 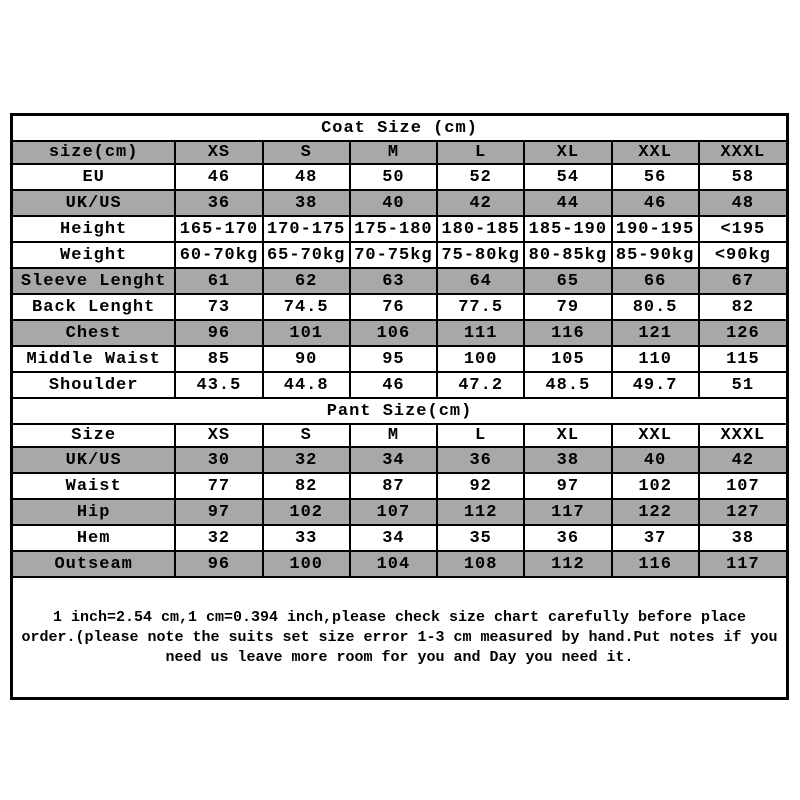 What do you see at coordinates (399, 412) in the screenshot?
I see `pant-table-title: Pant Size(cm)` at bounding box center [399, 412].